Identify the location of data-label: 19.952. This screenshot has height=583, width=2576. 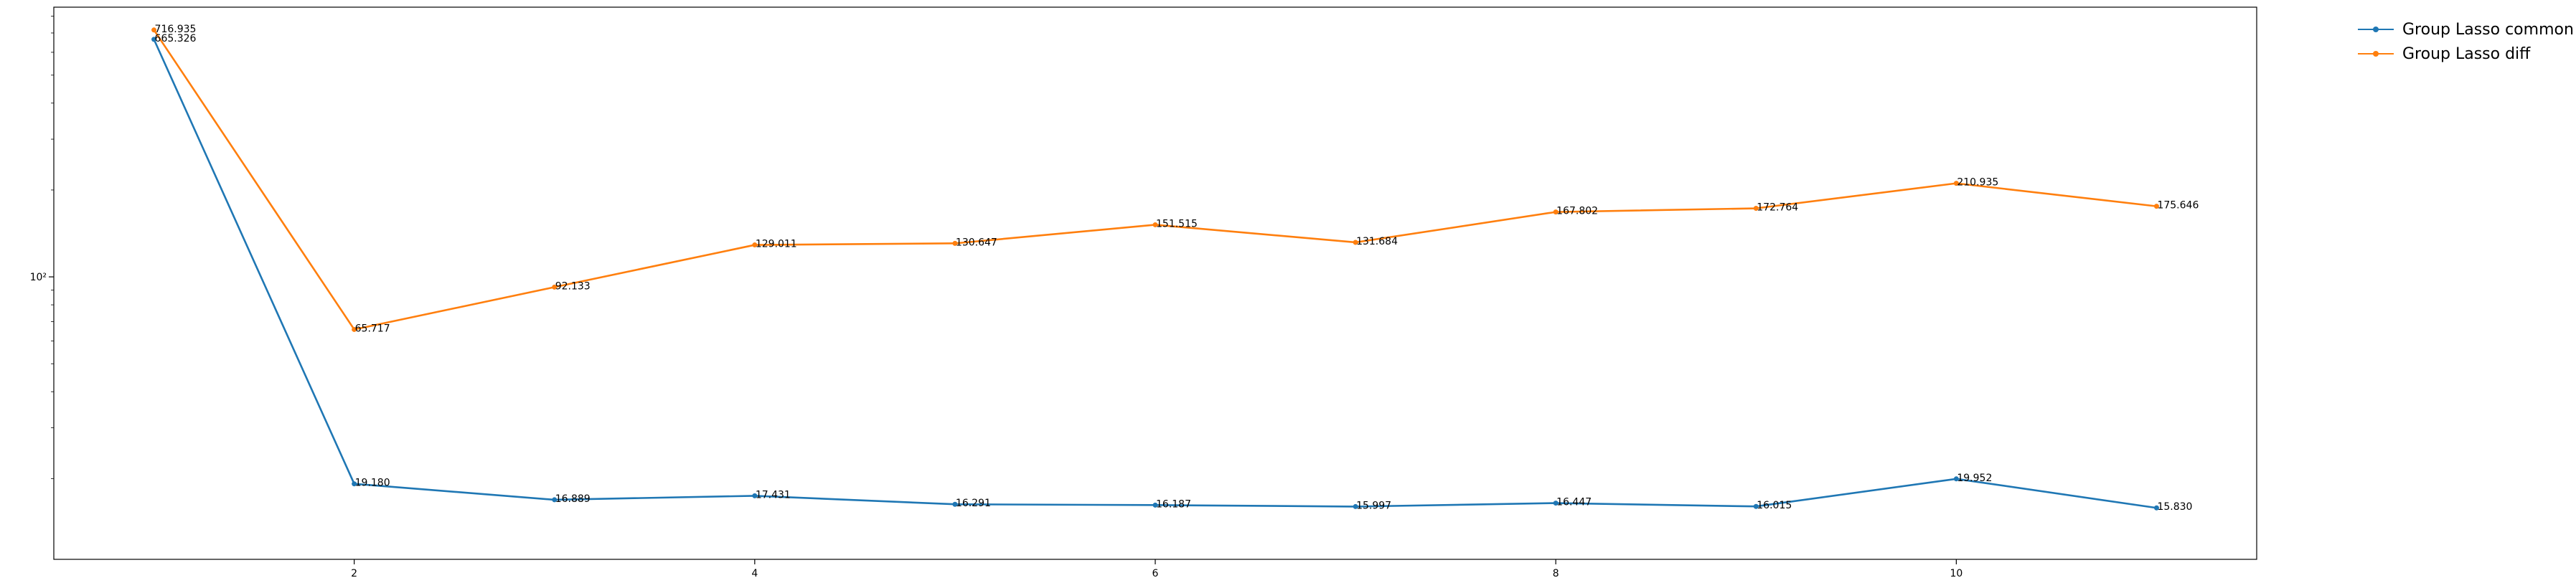
(1974, 478).